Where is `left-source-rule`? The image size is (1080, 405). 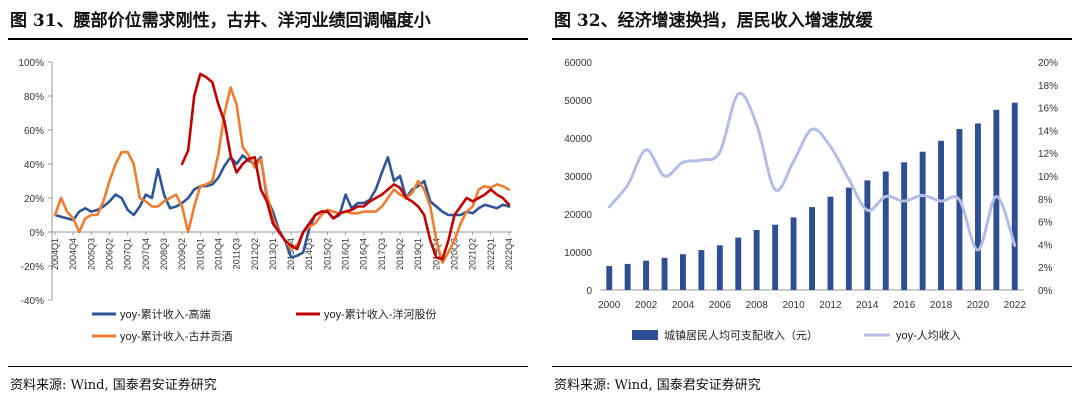
left-source-rule is located at coordinates (268, 366).